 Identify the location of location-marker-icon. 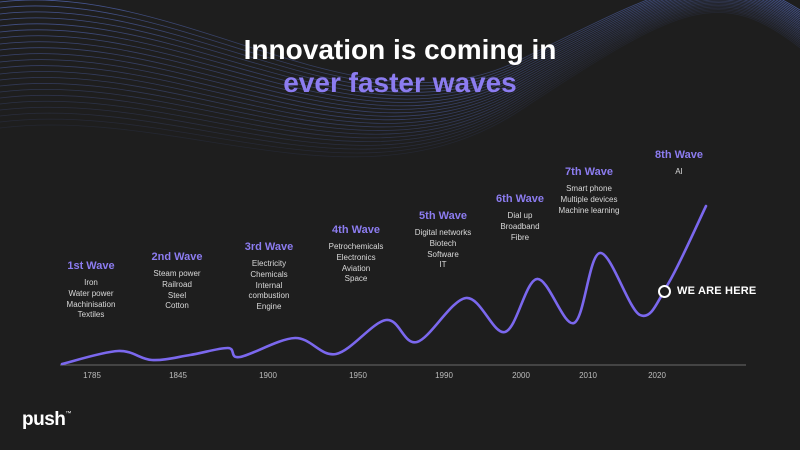
(664, 291).